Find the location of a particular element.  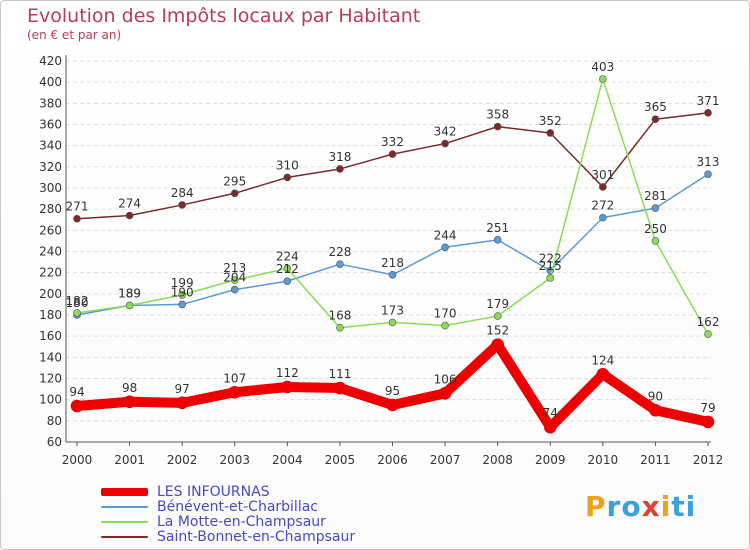

brand-letter: t is located at coordinates (678, 506).